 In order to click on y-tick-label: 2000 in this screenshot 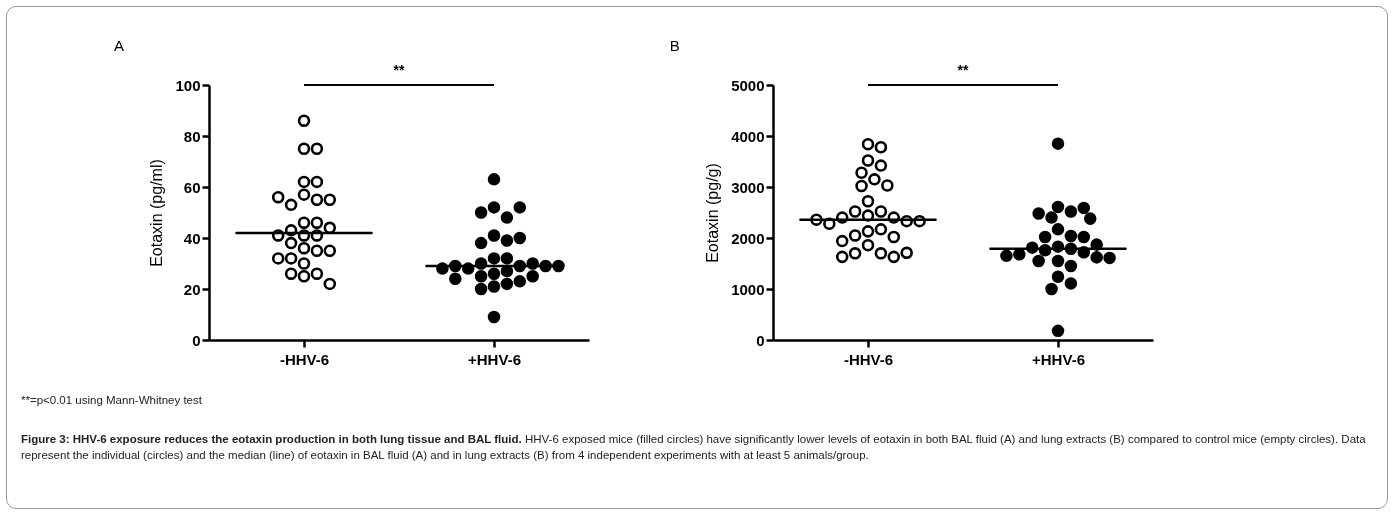, I will do `click(748, 238)`.